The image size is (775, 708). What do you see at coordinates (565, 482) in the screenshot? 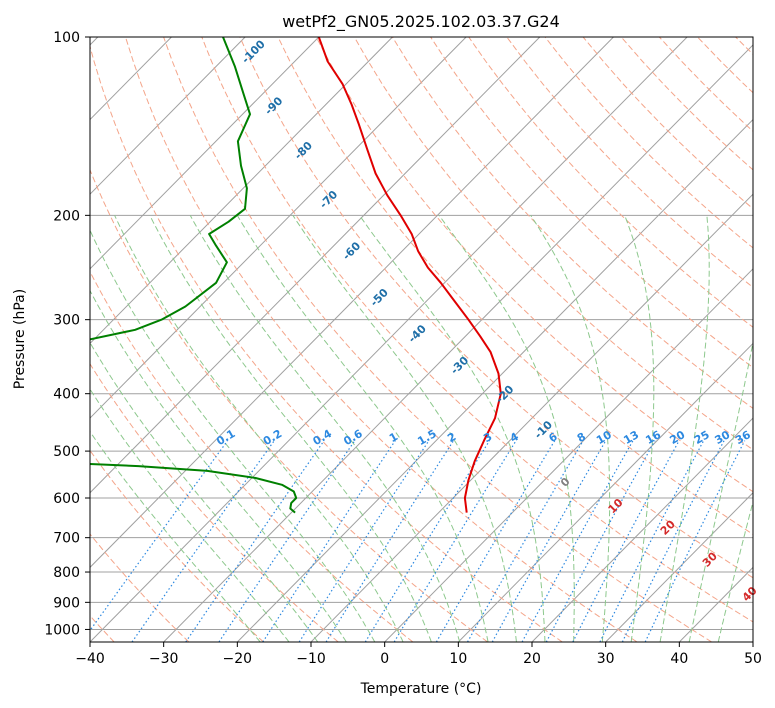
I see `dry-adiabat-label: 0` at bounding box center [565, 482].